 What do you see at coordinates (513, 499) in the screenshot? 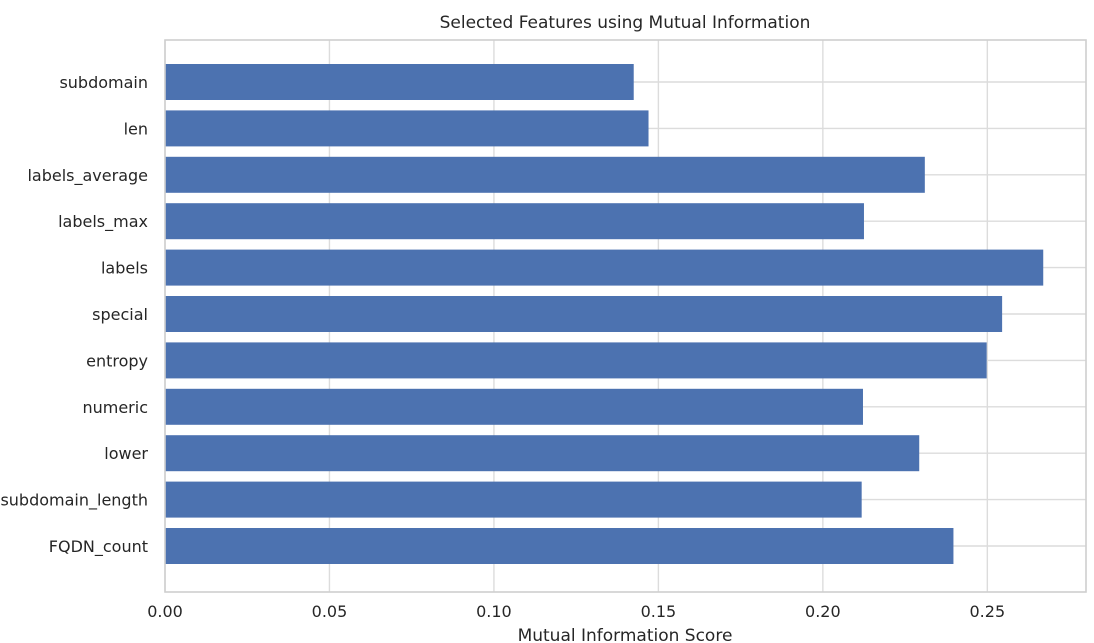
I see `bar-subdomain-length` at bounding box center [513, 499].